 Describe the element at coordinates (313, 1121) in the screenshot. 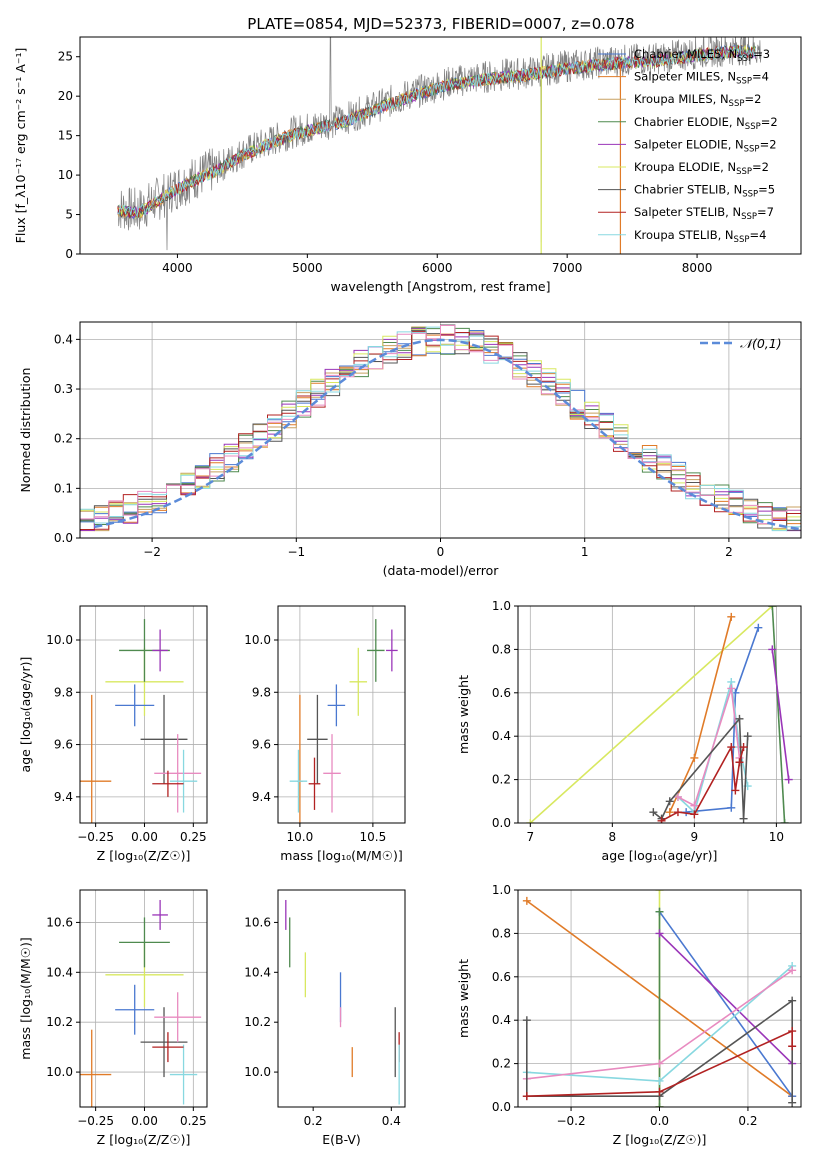

I see `x-tick-label: 0.2` at that location.